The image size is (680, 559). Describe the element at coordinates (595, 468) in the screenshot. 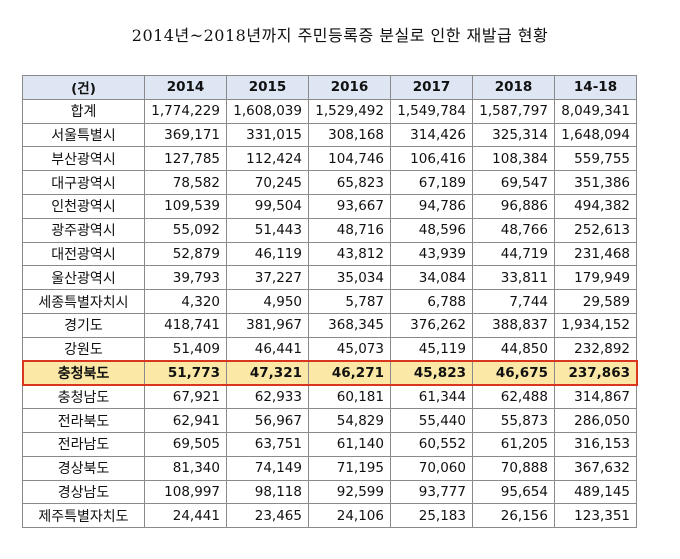

I see `value-cell: 367,632` at that location.